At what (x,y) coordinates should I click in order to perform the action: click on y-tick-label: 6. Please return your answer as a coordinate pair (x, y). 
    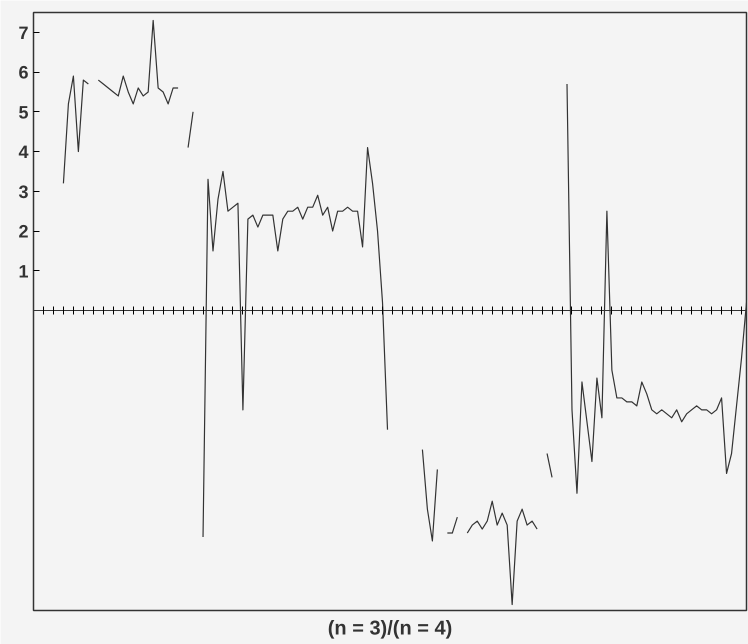
    Looking at the image, I should click on (23, 72).